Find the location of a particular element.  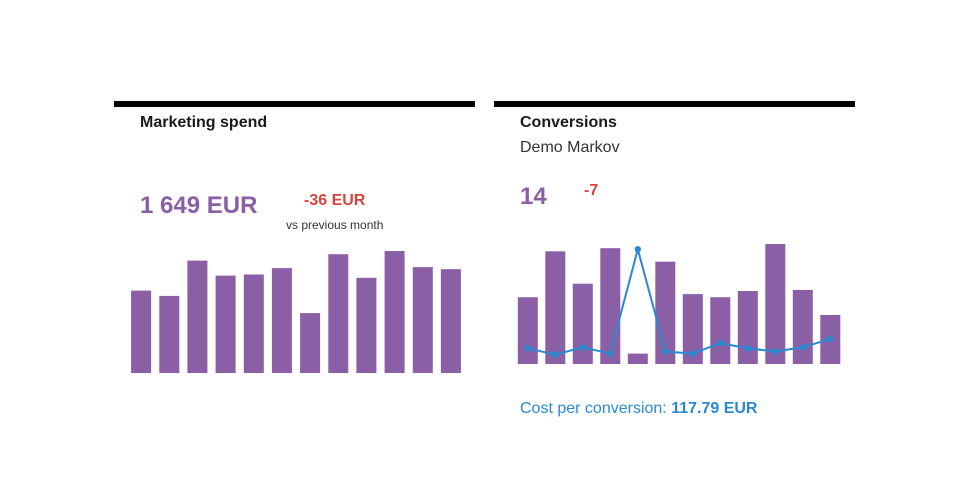

conversions-panel-rule is located at coordinates (674, 104).